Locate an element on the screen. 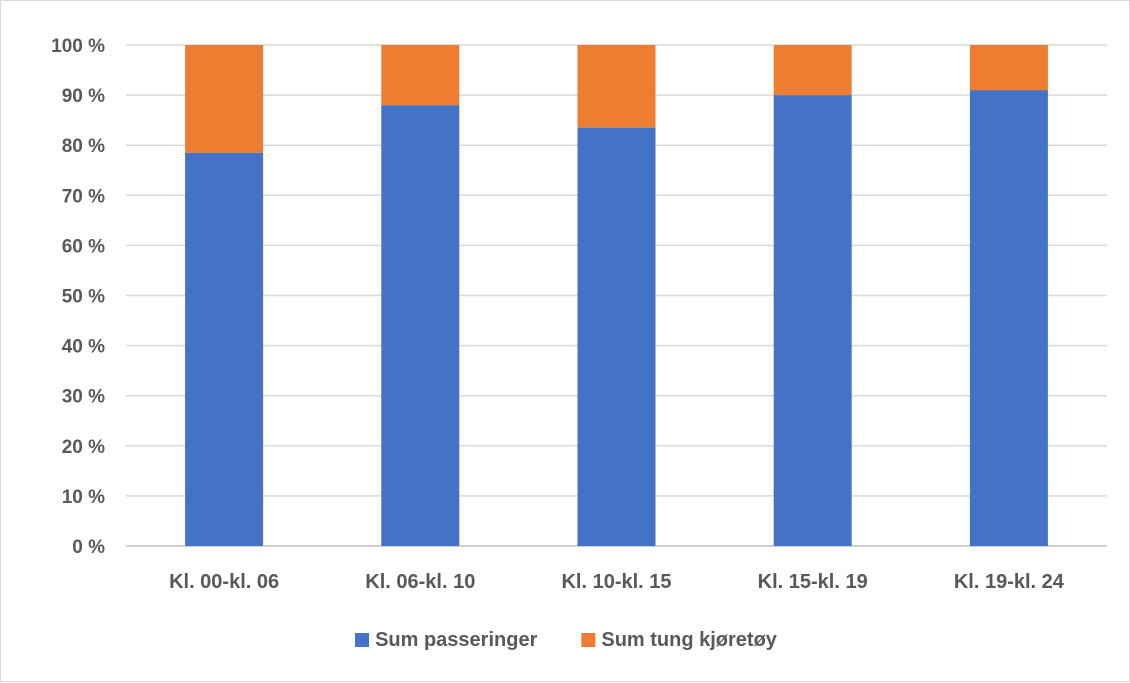  x-tick-label: Kl. 06-kl. 10 is located at coordinates (420, 582).